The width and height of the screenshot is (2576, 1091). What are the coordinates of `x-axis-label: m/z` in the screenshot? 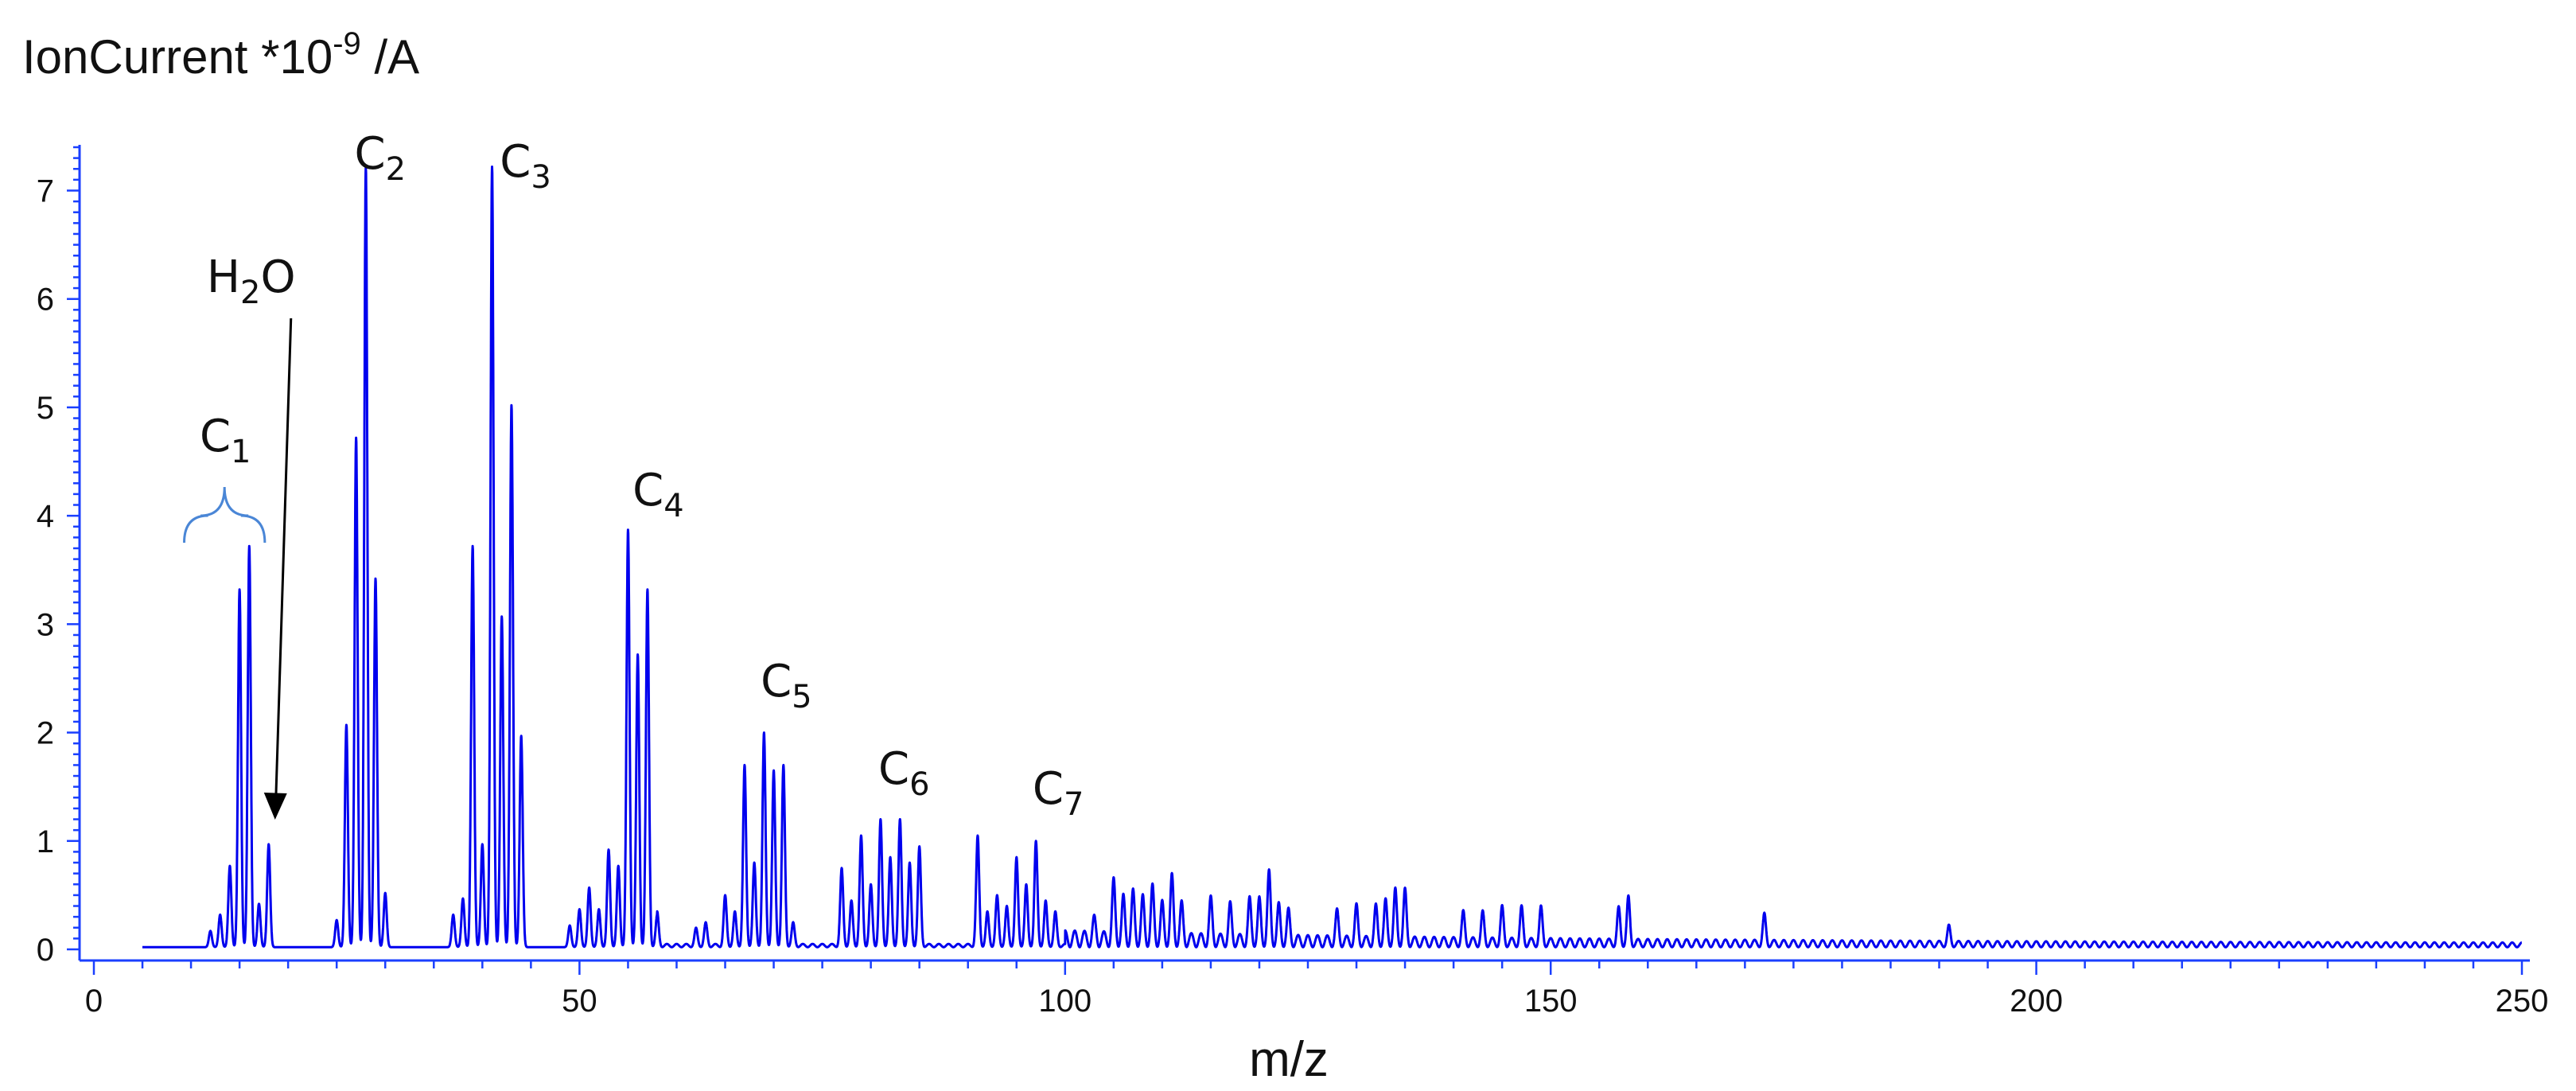 It's located at (1289, 1059).